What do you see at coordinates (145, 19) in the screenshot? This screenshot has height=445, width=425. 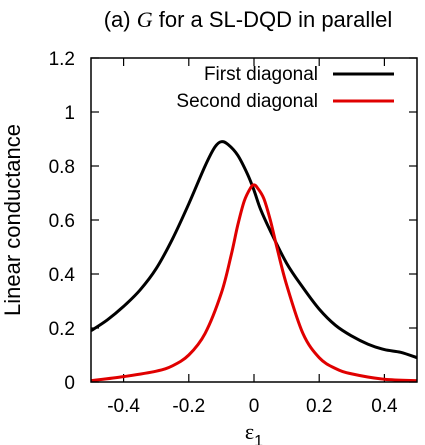 I see `chart-title-italic: G` at bounding box center [145, 19].